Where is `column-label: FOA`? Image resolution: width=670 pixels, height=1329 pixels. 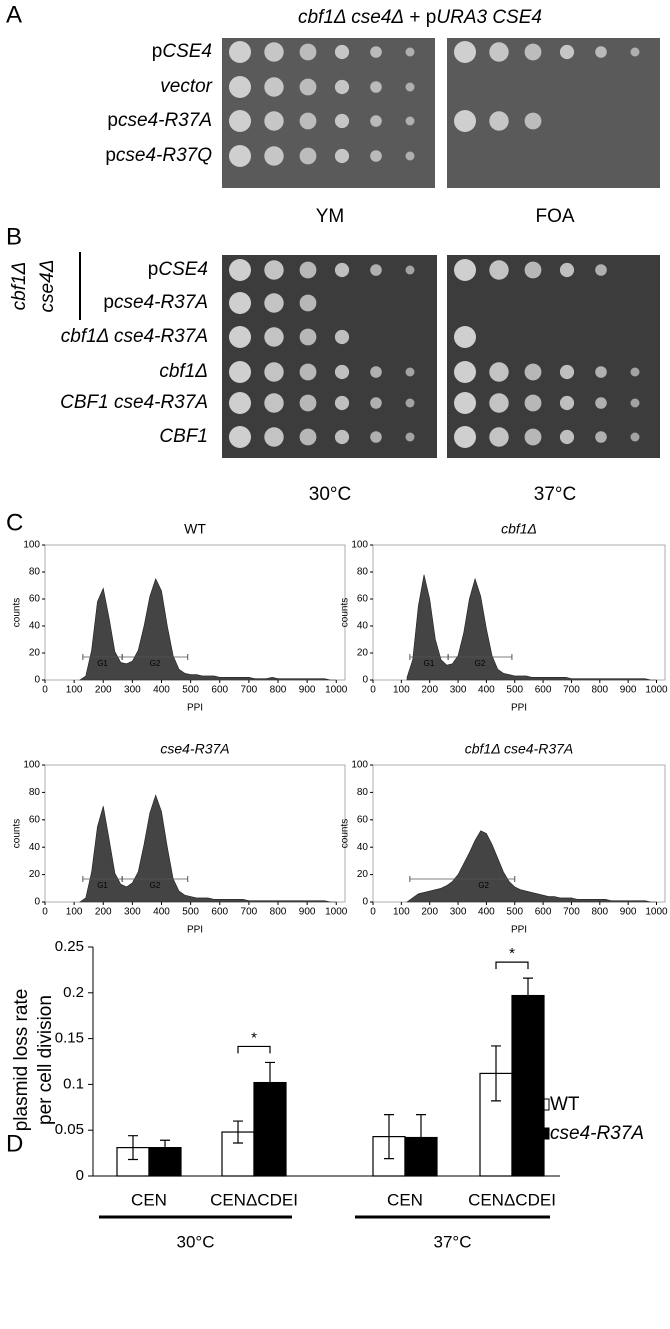 column-label: FOA is located at coordinates (554, 216).